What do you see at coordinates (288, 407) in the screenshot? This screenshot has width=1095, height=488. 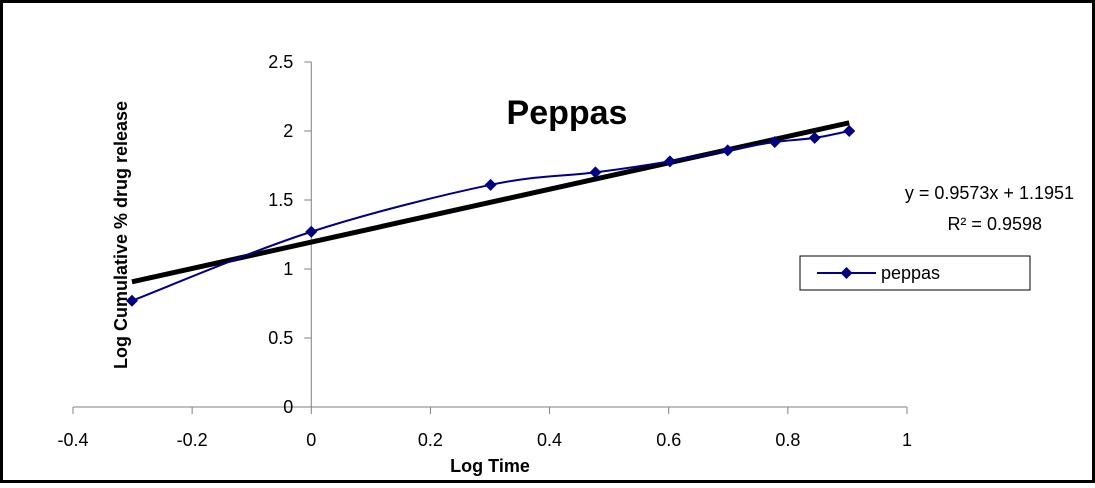 I see `y-tick-label: 0` at bounding box center [288, 407].